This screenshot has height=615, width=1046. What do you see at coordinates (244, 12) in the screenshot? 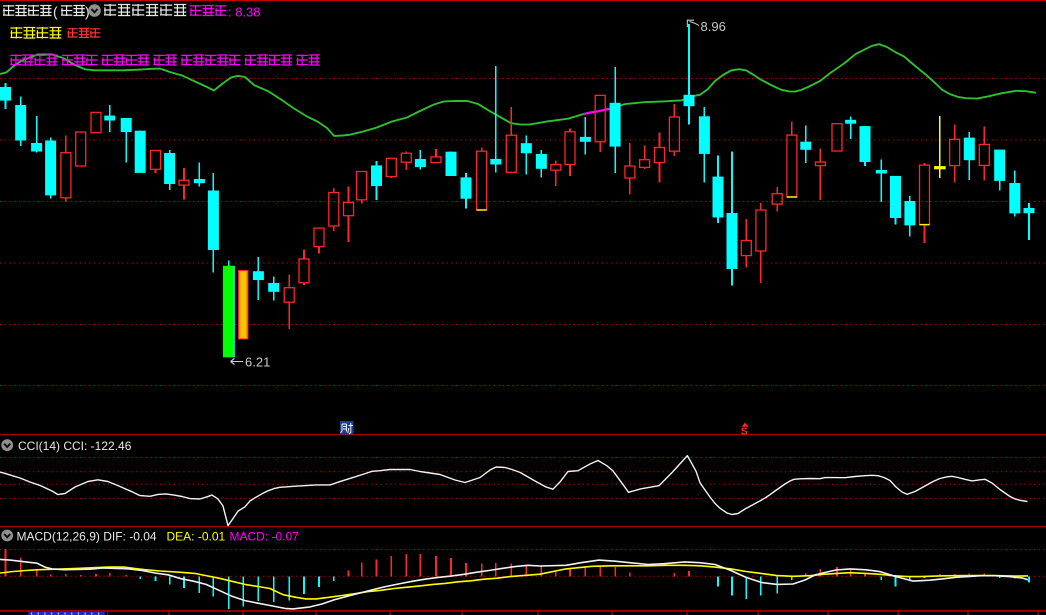
I see `svg-text:: 8.38: : 8.38` at bounding box center [244, 12].